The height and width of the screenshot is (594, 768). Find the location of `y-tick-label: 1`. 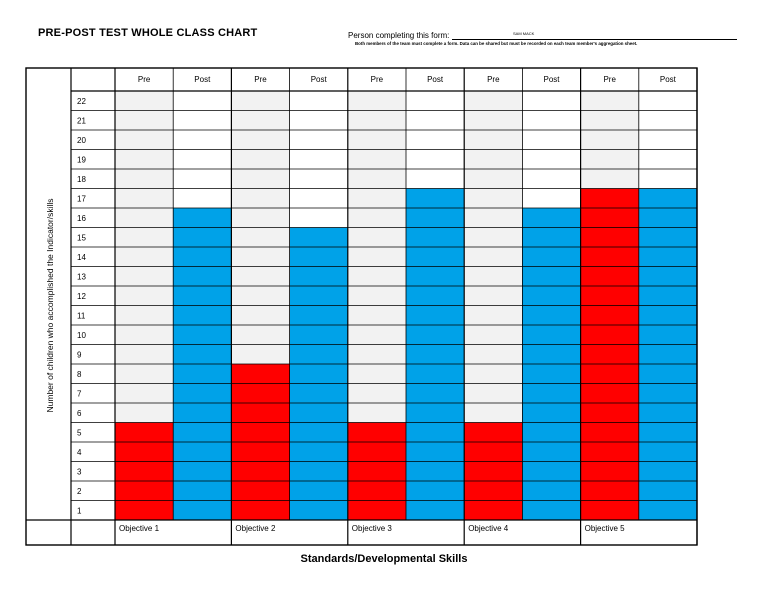

y-tick-label: 1 is located at coordinates (79, 510).